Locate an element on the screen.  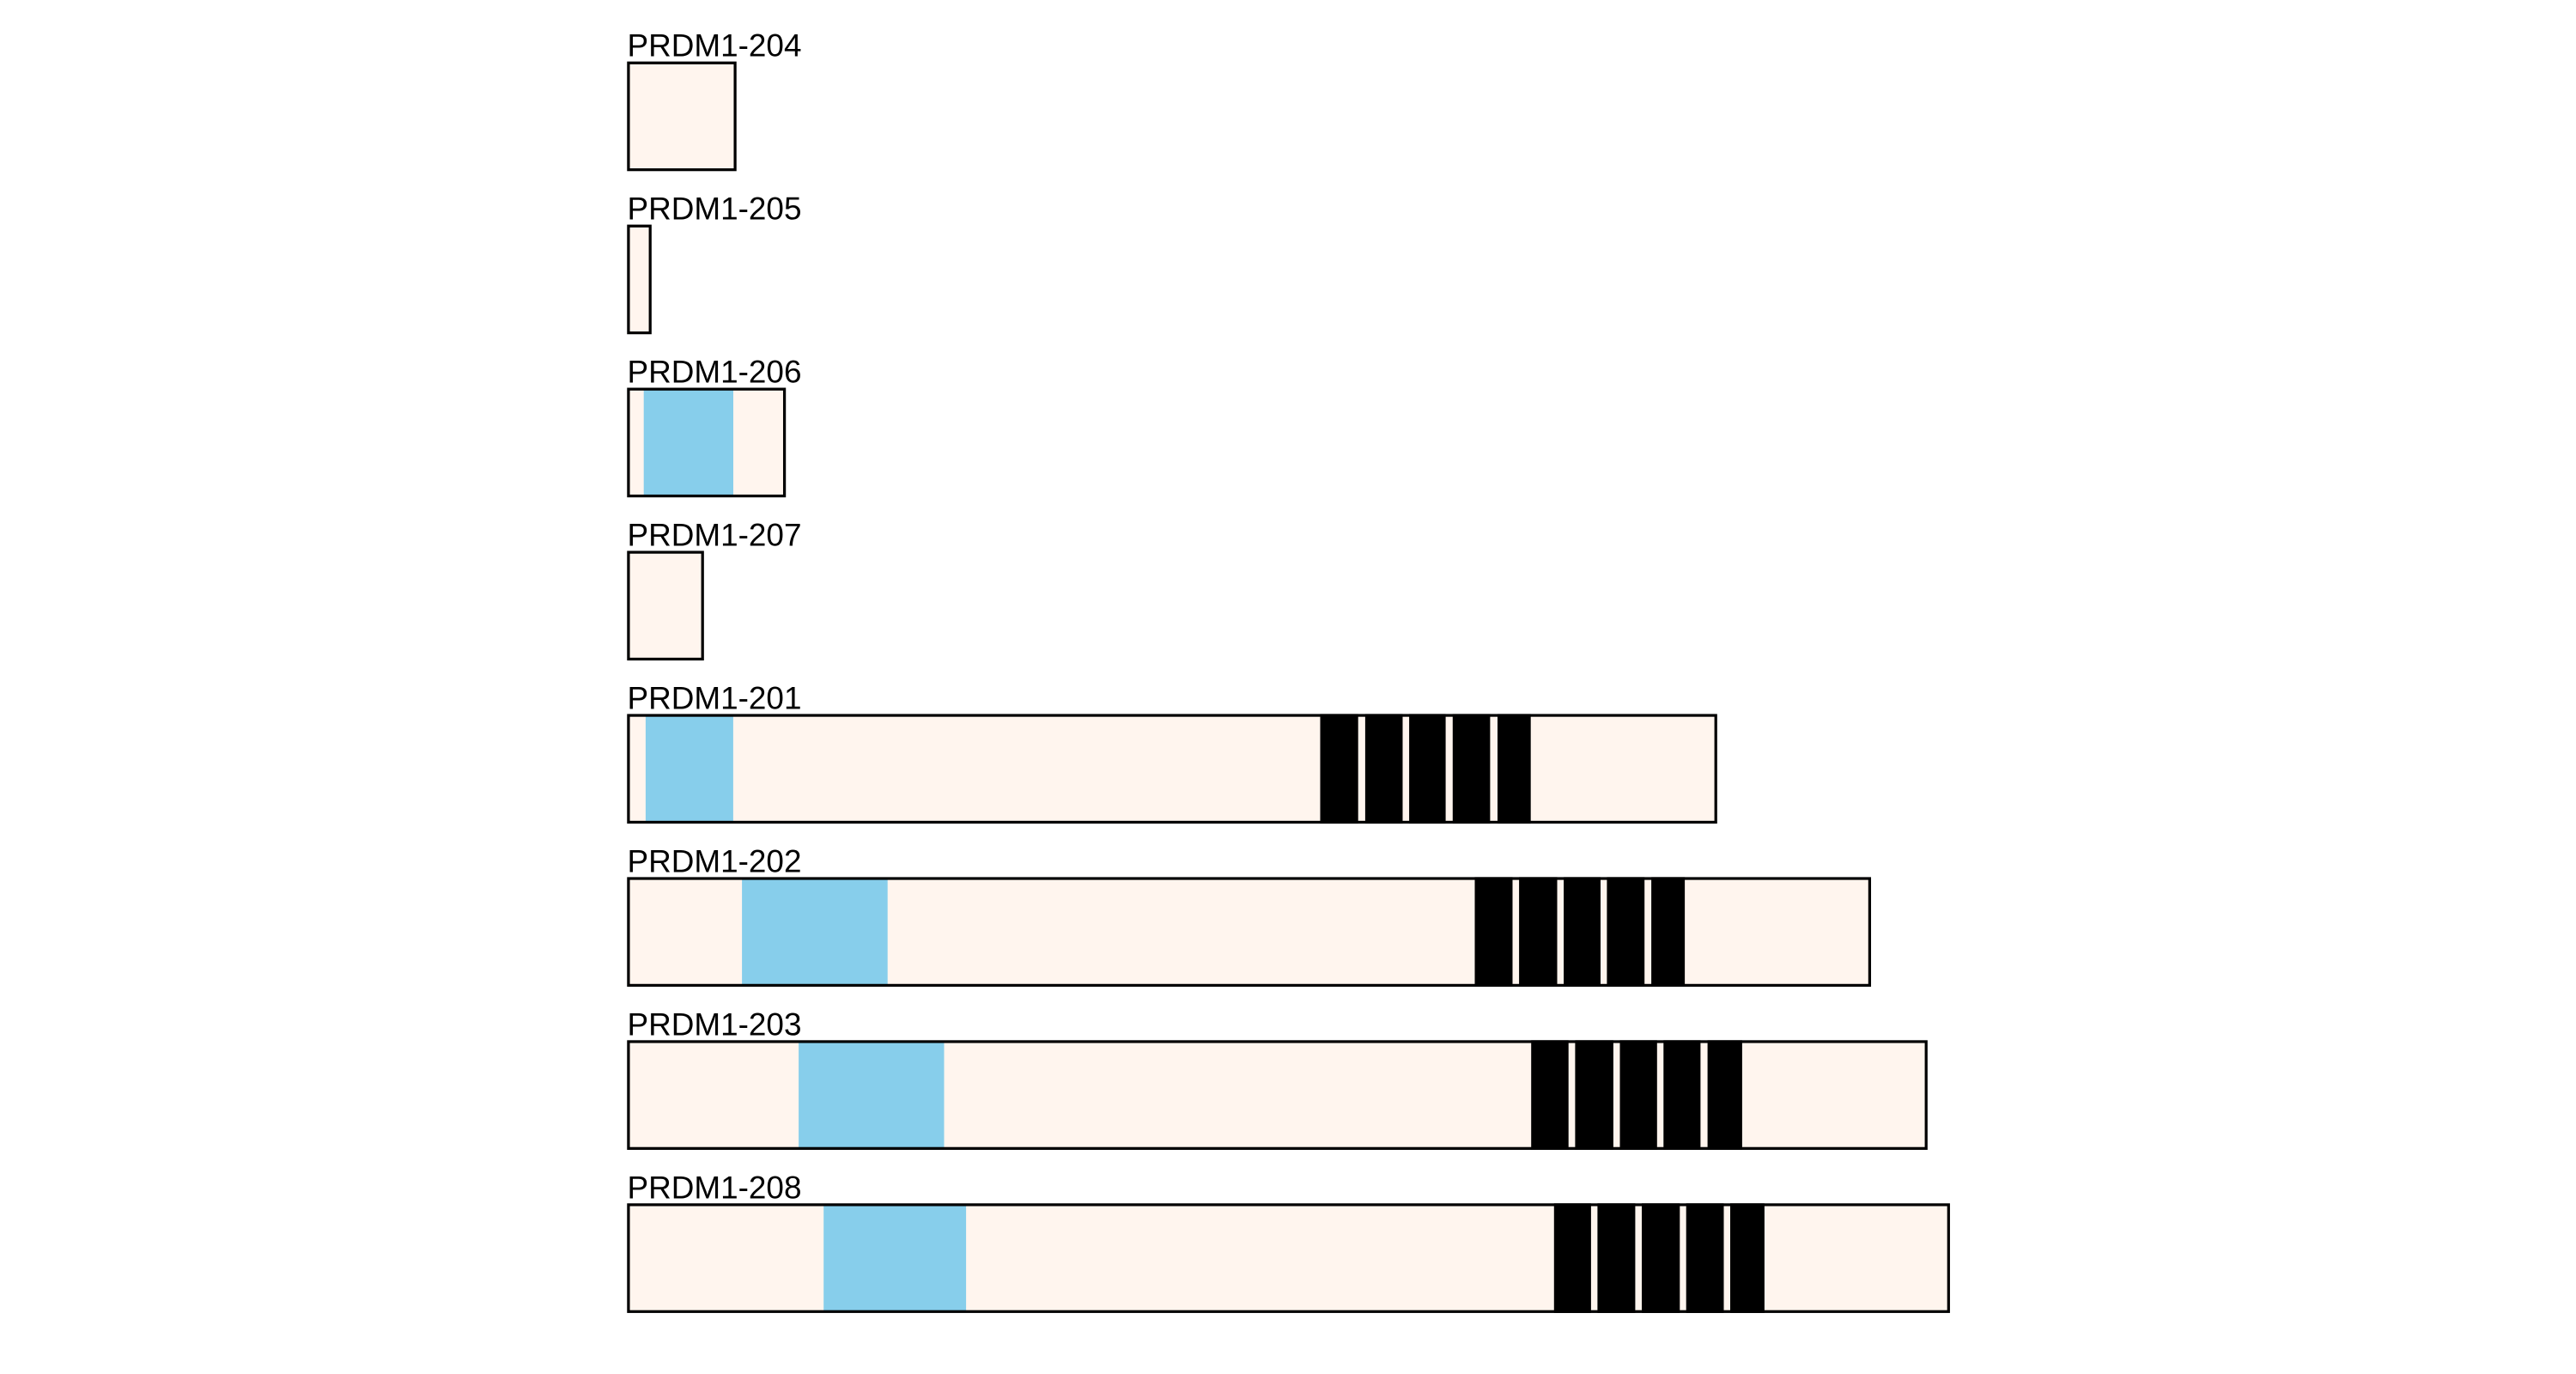
svg-text: PRDM1-206 is located at coordinates (715, 372).